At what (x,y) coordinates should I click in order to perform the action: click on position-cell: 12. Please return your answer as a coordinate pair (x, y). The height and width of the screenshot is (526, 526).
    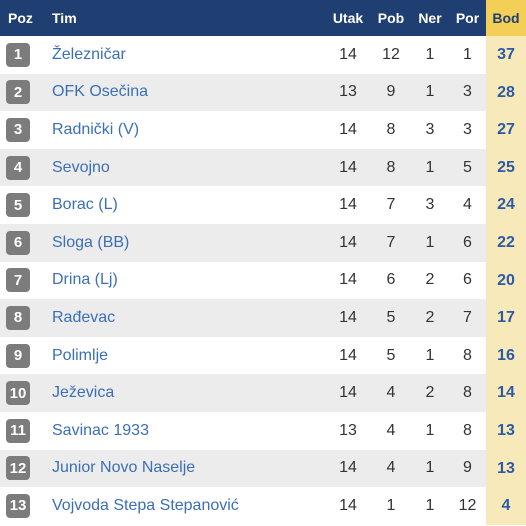
    Looking at the image, I should click on (24, 468).